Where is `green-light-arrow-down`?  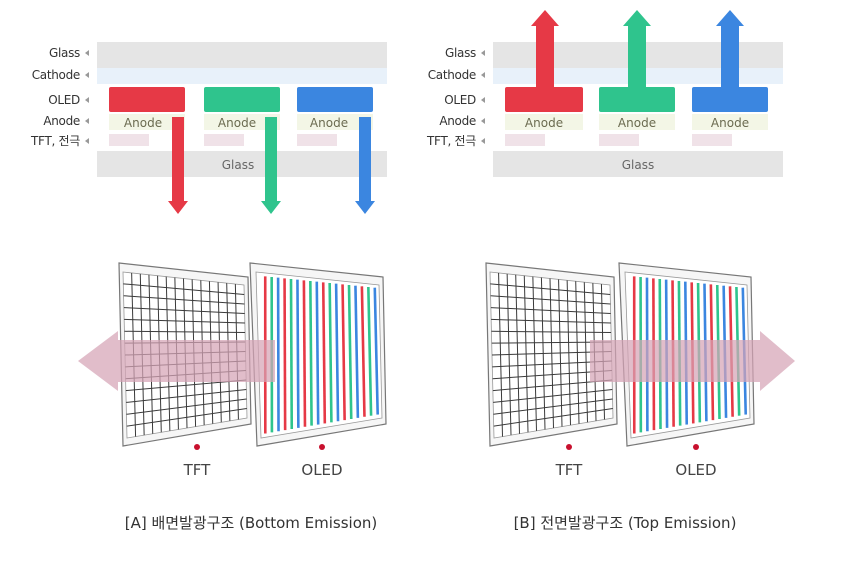 green-light-arrow-down is located at coordinates (271, 165).